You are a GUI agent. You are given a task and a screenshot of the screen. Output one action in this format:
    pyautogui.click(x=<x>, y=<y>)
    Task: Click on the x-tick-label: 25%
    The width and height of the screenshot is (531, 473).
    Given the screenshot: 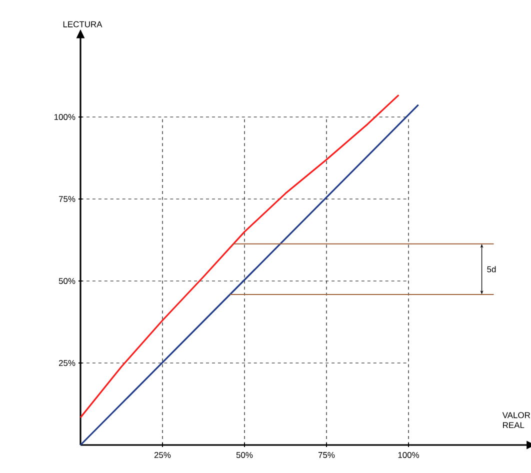 What is the action you would take?
    pyautogui.click(x=162, y=455)
    